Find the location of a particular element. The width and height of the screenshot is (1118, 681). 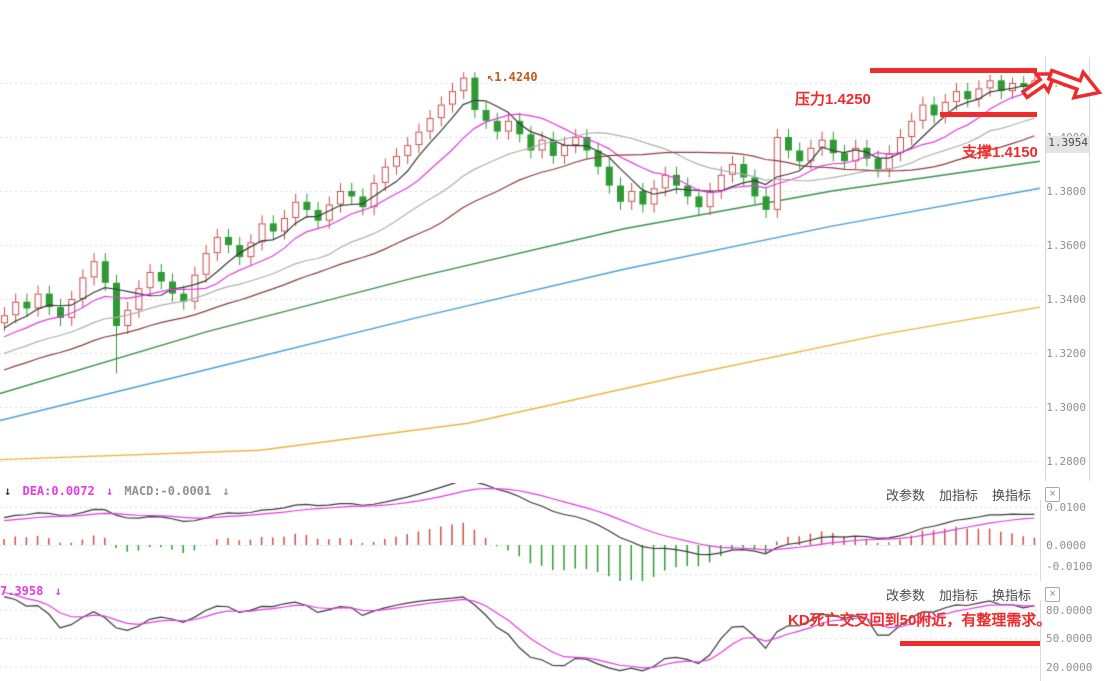

dif-down-arrow-icon: ↓ is located at coordinates (8, 491).